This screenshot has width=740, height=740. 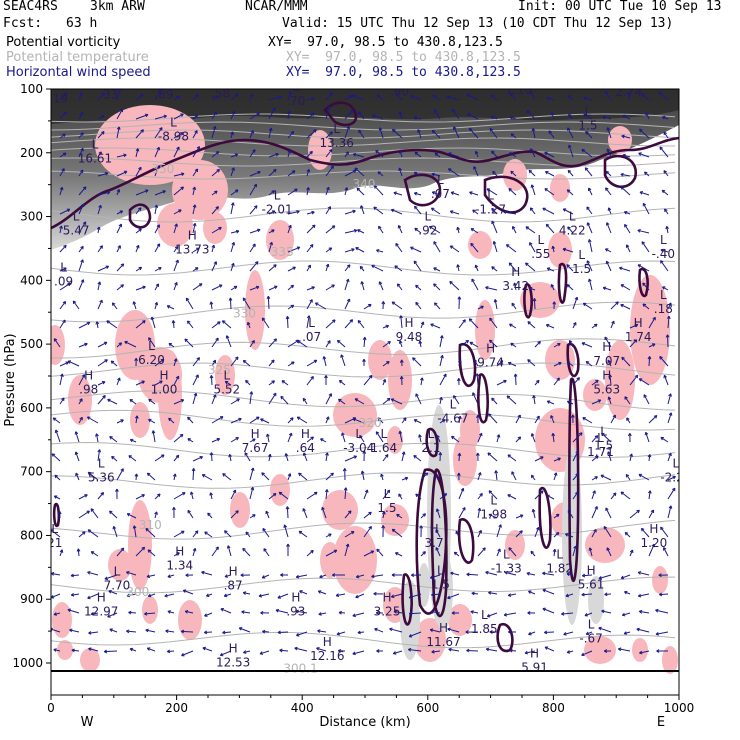 What do you see at coordinates (117, 586) in the screenshot?
I see `extremum-value: 7.70` at bounding box center [117, 586].